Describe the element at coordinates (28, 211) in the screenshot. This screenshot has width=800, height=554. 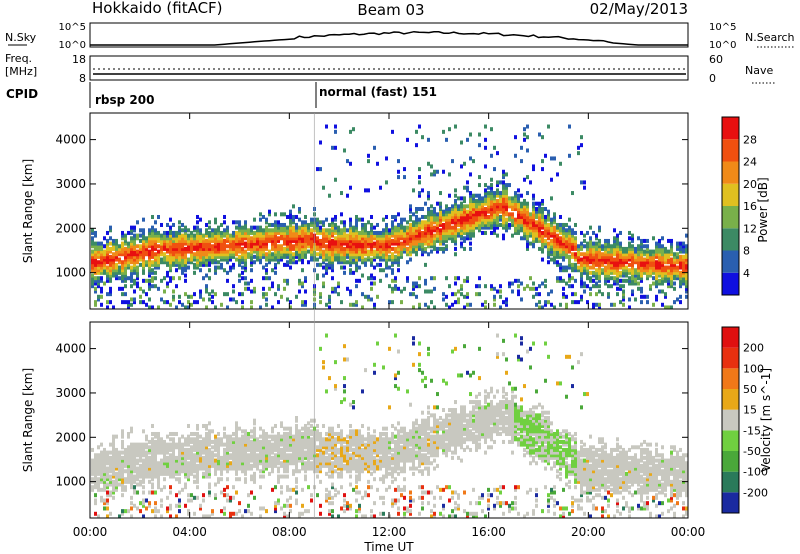
I see `power-ylabel: Slant Range [km]` at that location.